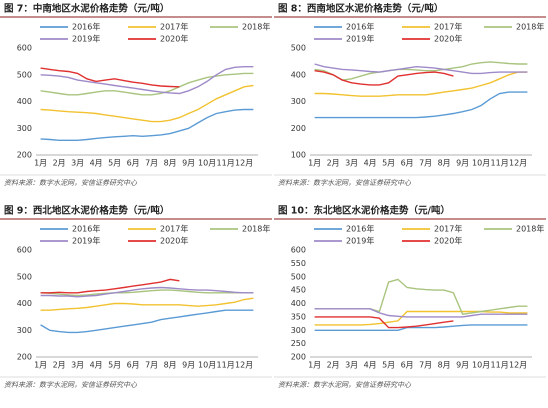 This screenshot has width=548, height=408. I want to click on y-tick-label: 550, so click(298, 263).